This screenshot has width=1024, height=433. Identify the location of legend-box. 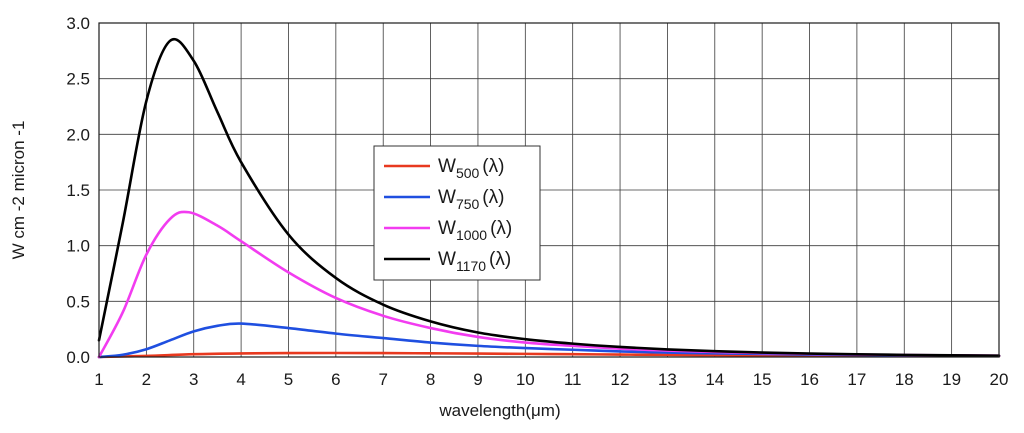
(457, 213).